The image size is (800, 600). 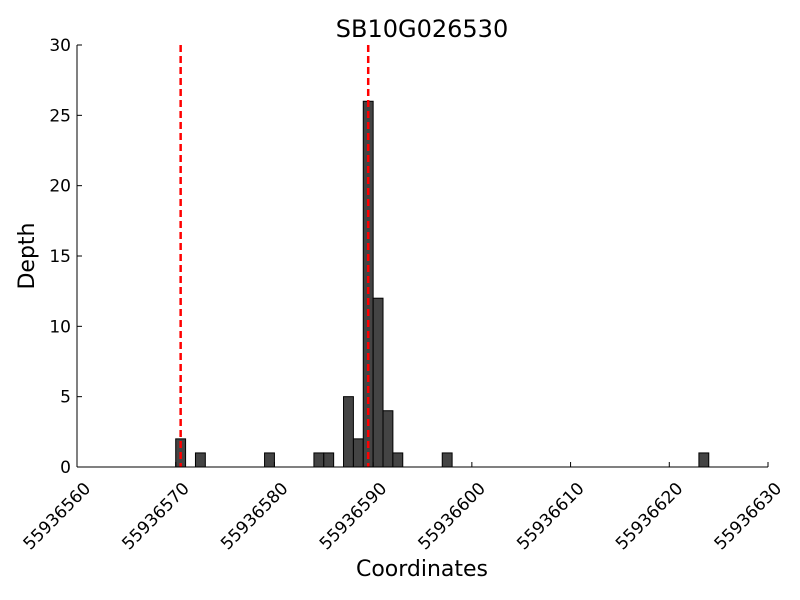 I want to click on y-tick-label-2: 10, so click(x=60, y=327).